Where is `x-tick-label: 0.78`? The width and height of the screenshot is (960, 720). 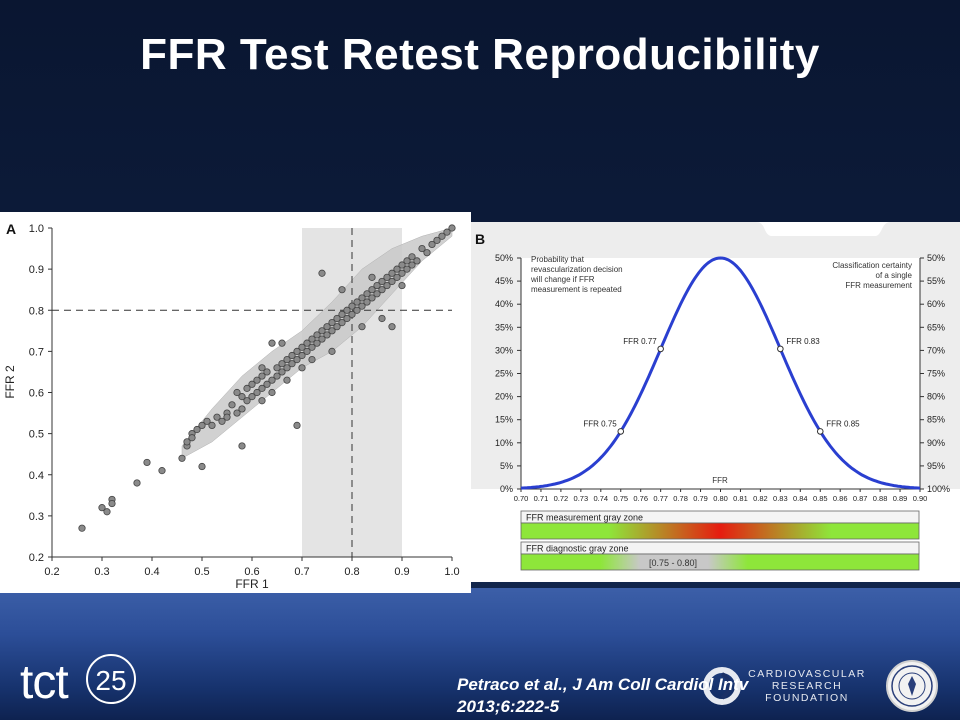
x-tick-label: 0.78 is located at coordinates (680, 498).